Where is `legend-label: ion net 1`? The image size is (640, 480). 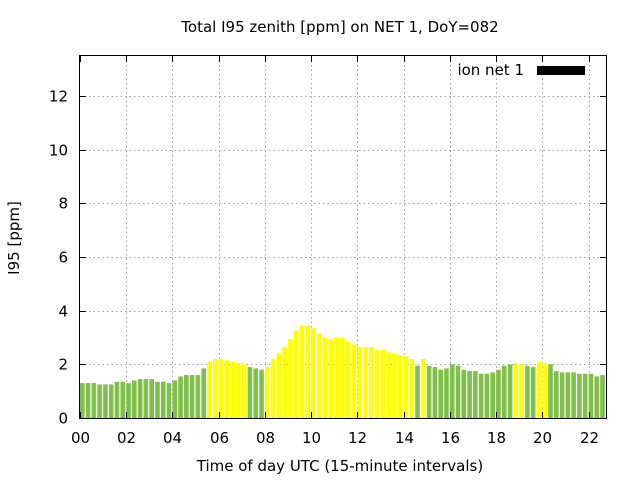
legend-label: ion net 1 is located at coordinates (490, 70).